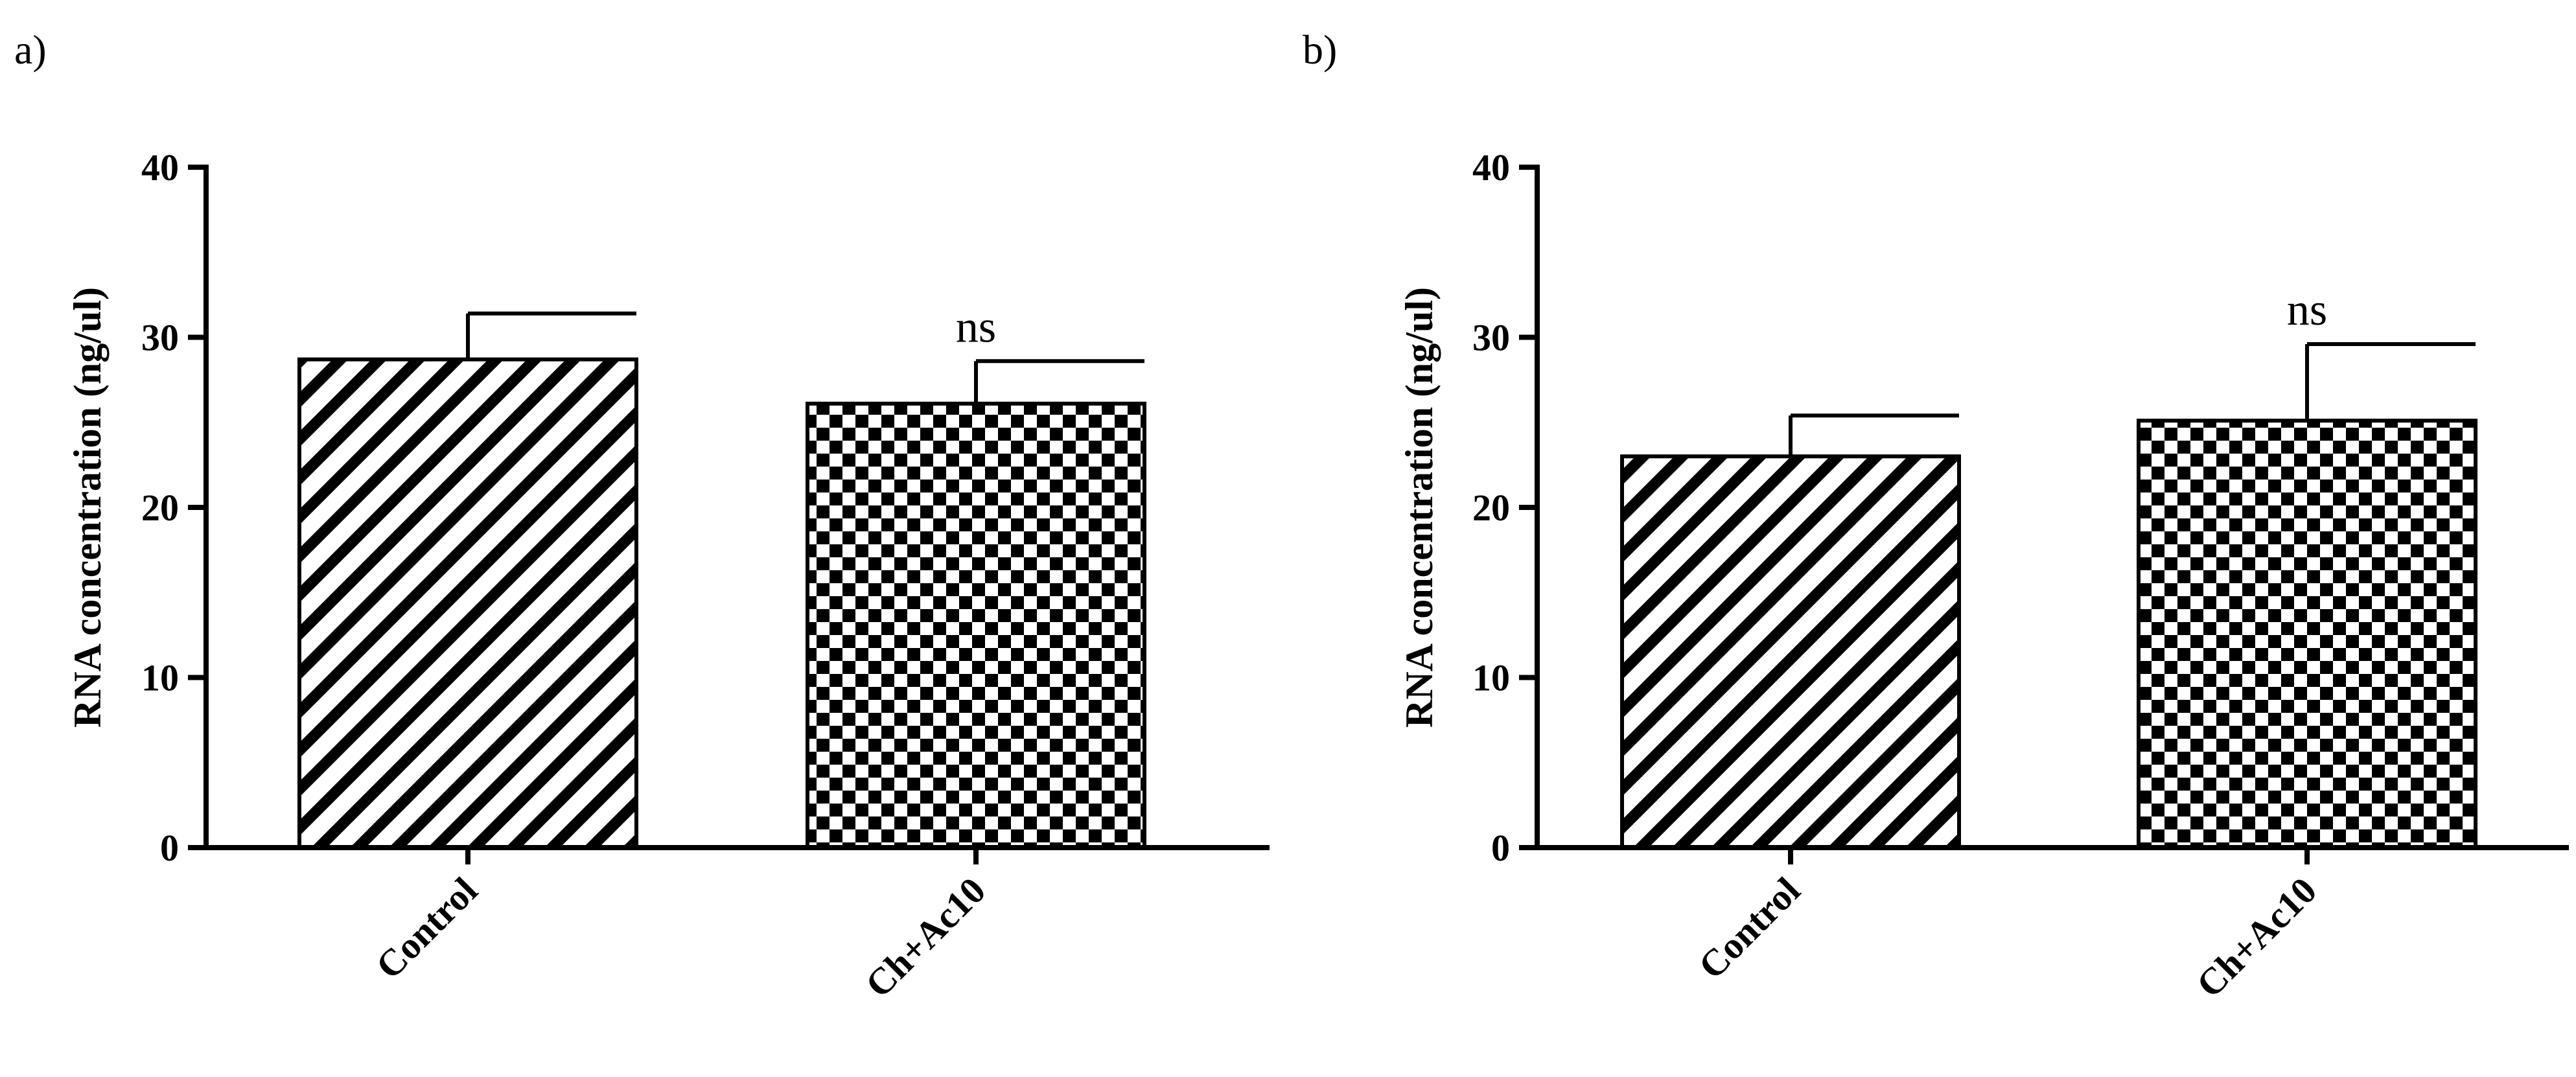 The width and height of the screenshot is (2576, 1077). What do you see at coordinates (1320, 50) in the screenshot?
I see `panel-label: b)` at bounding box center [1320, 50].